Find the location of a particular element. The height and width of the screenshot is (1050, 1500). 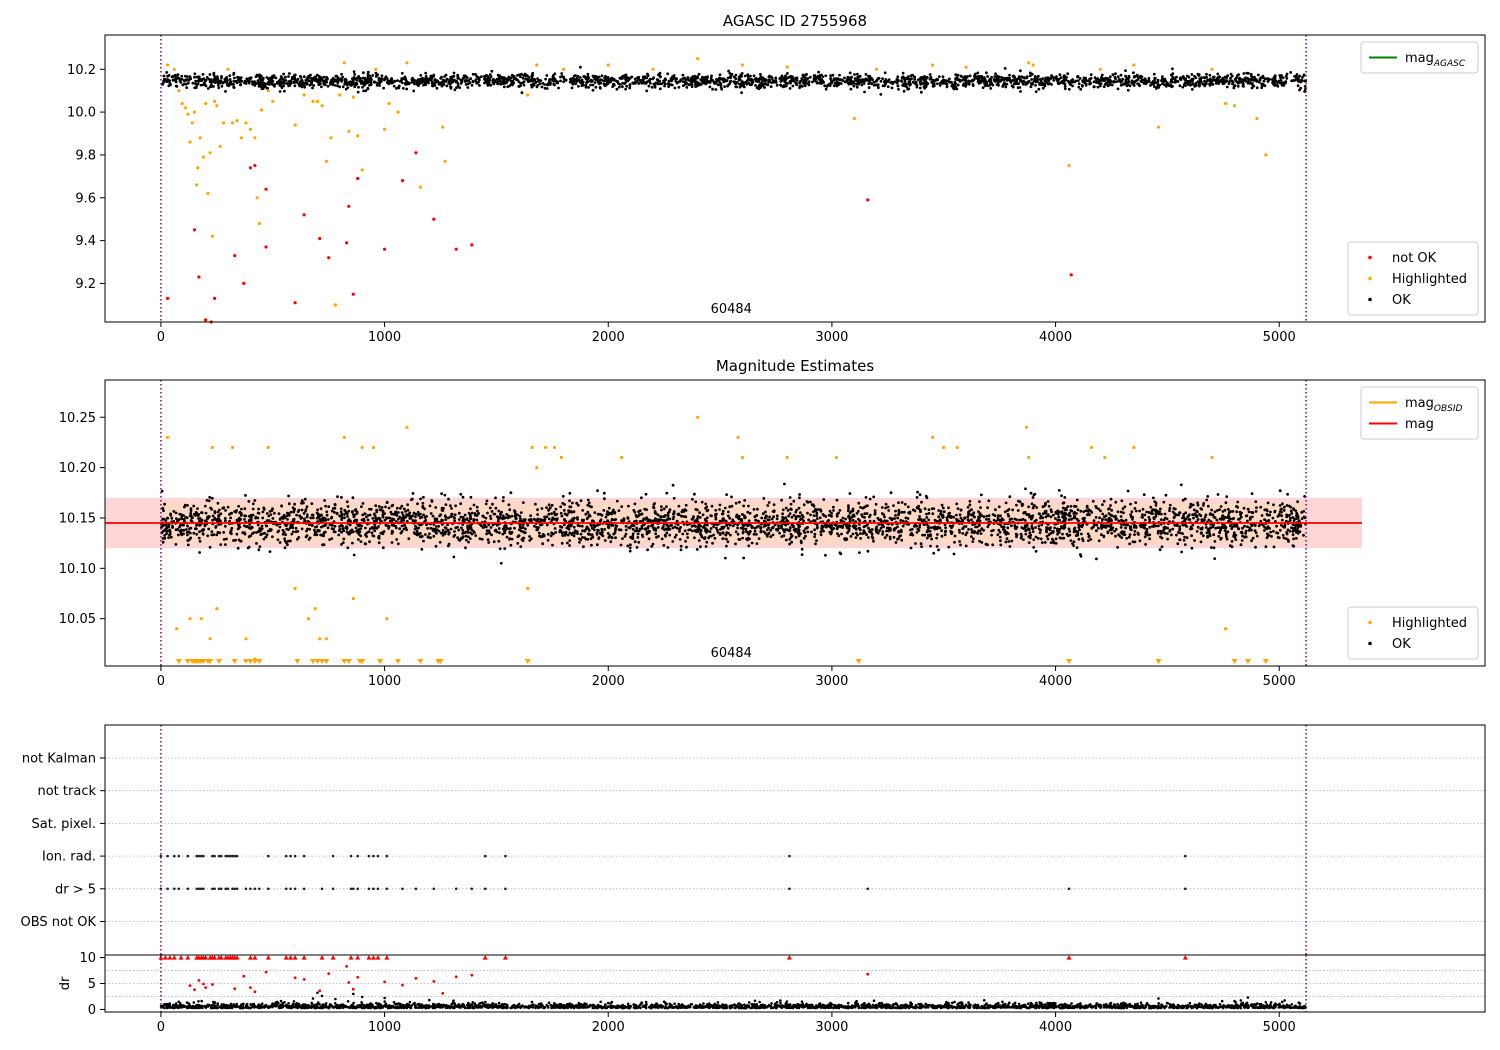

not-ok-point is located at coordinates (1071, 275).